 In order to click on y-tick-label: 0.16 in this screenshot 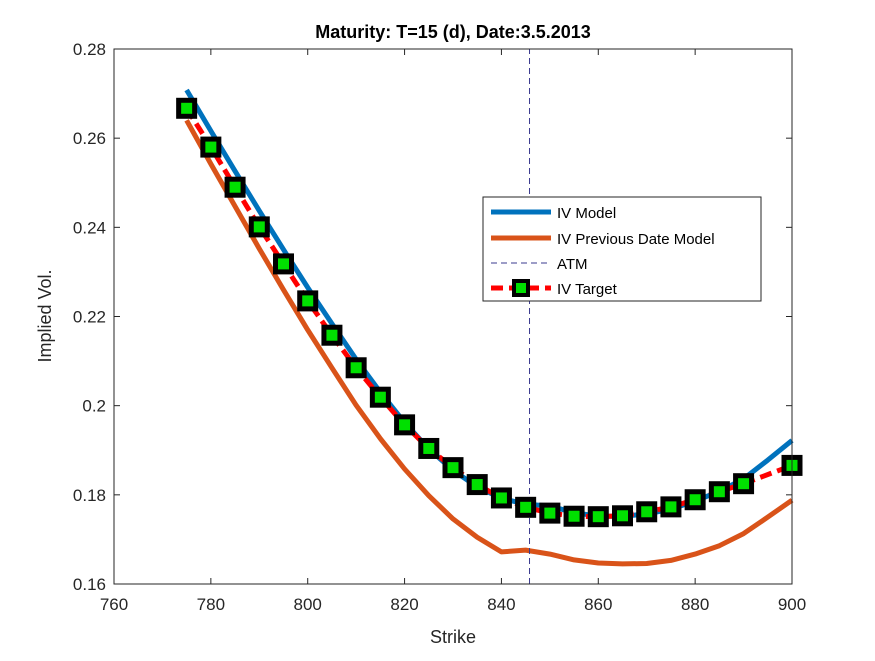, I will do `click(89, 584)`.